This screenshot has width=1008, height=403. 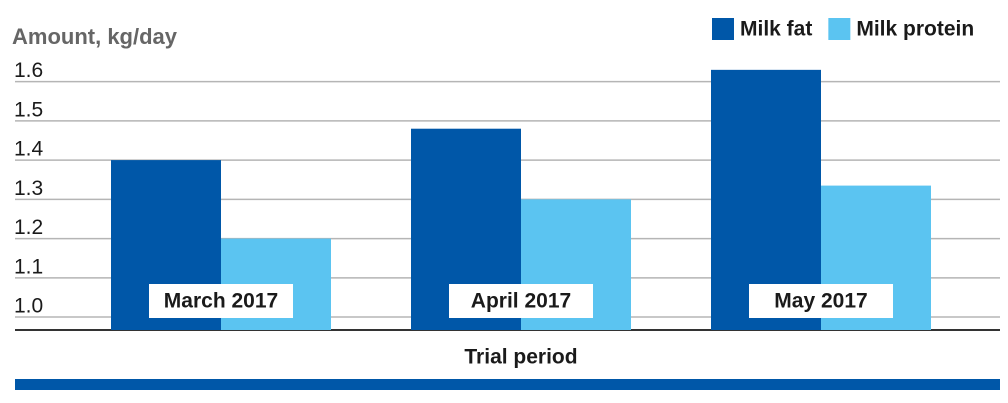 I want to click on x-axis-label: Trial period, so click(x=520, y=357).